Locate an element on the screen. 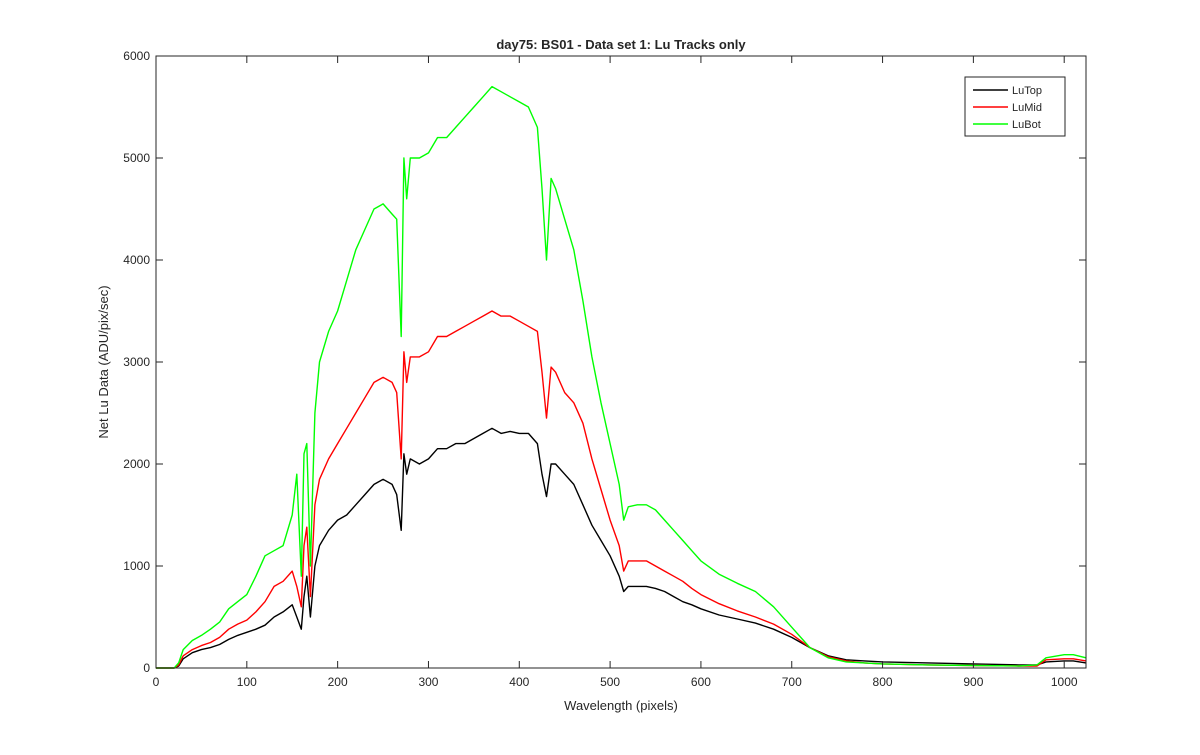 This screenshot has height=755, width=1200. legend: LuTop LuMid LuBot is located at coordinates (1015, 106).